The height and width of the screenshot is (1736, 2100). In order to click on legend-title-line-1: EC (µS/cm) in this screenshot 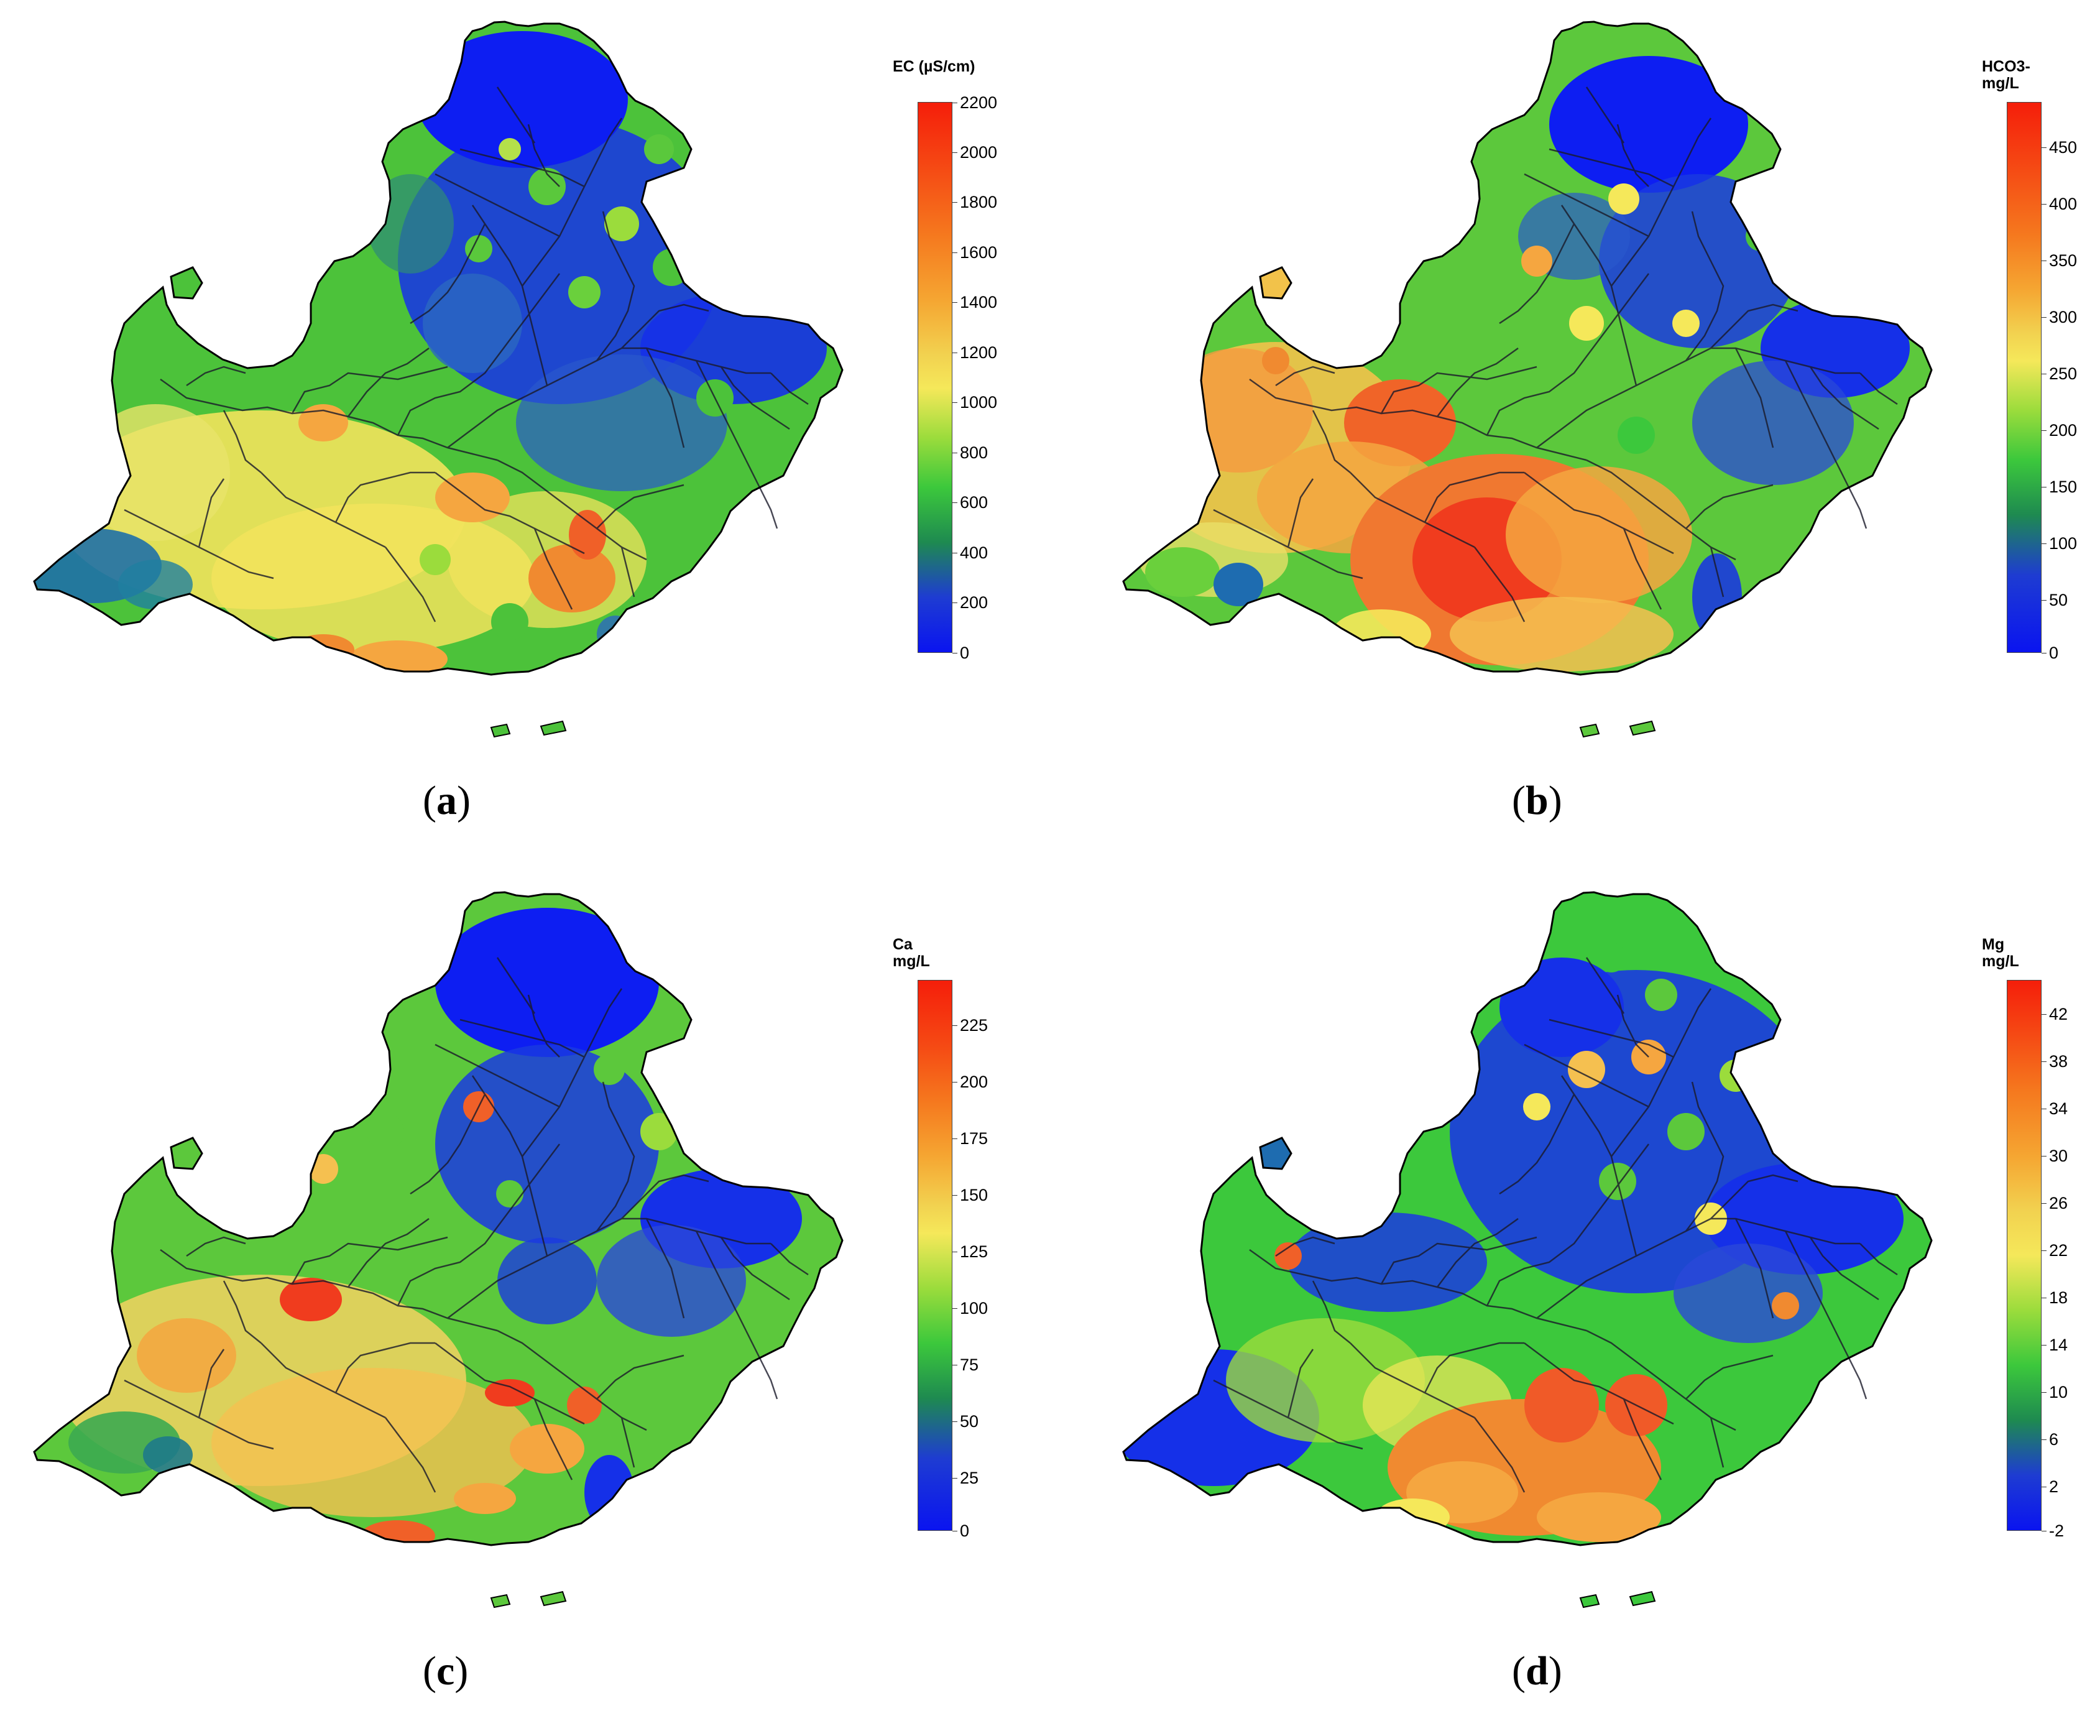, I will do `click(934, 66)`.